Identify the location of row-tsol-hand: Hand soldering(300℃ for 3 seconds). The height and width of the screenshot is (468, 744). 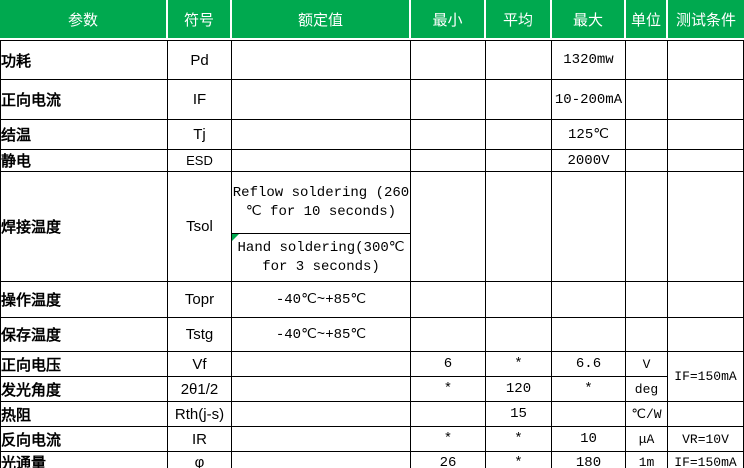
(372, 258).